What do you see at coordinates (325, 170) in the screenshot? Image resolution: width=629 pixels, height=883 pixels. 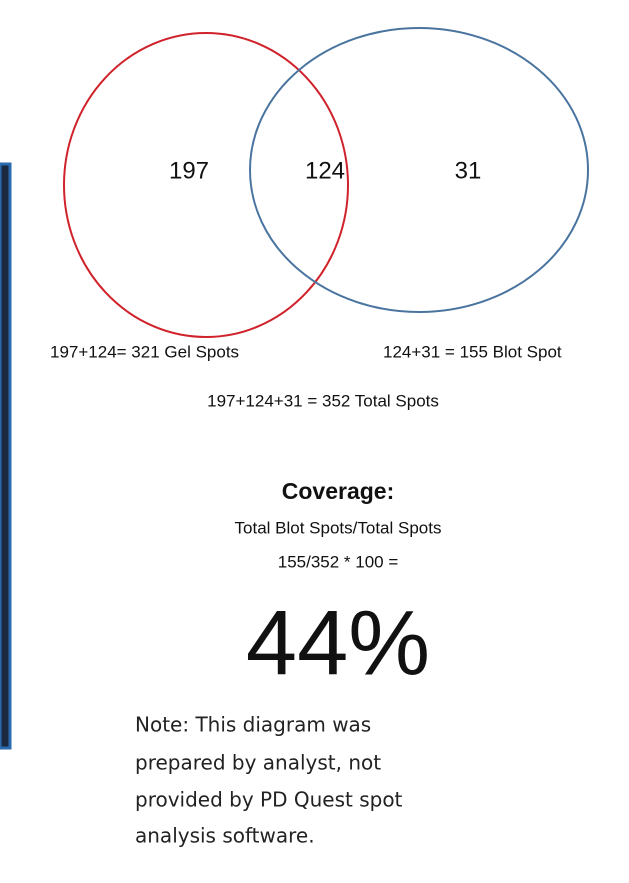 I see `overlap-count: 124` at bounding box center [325, 170].